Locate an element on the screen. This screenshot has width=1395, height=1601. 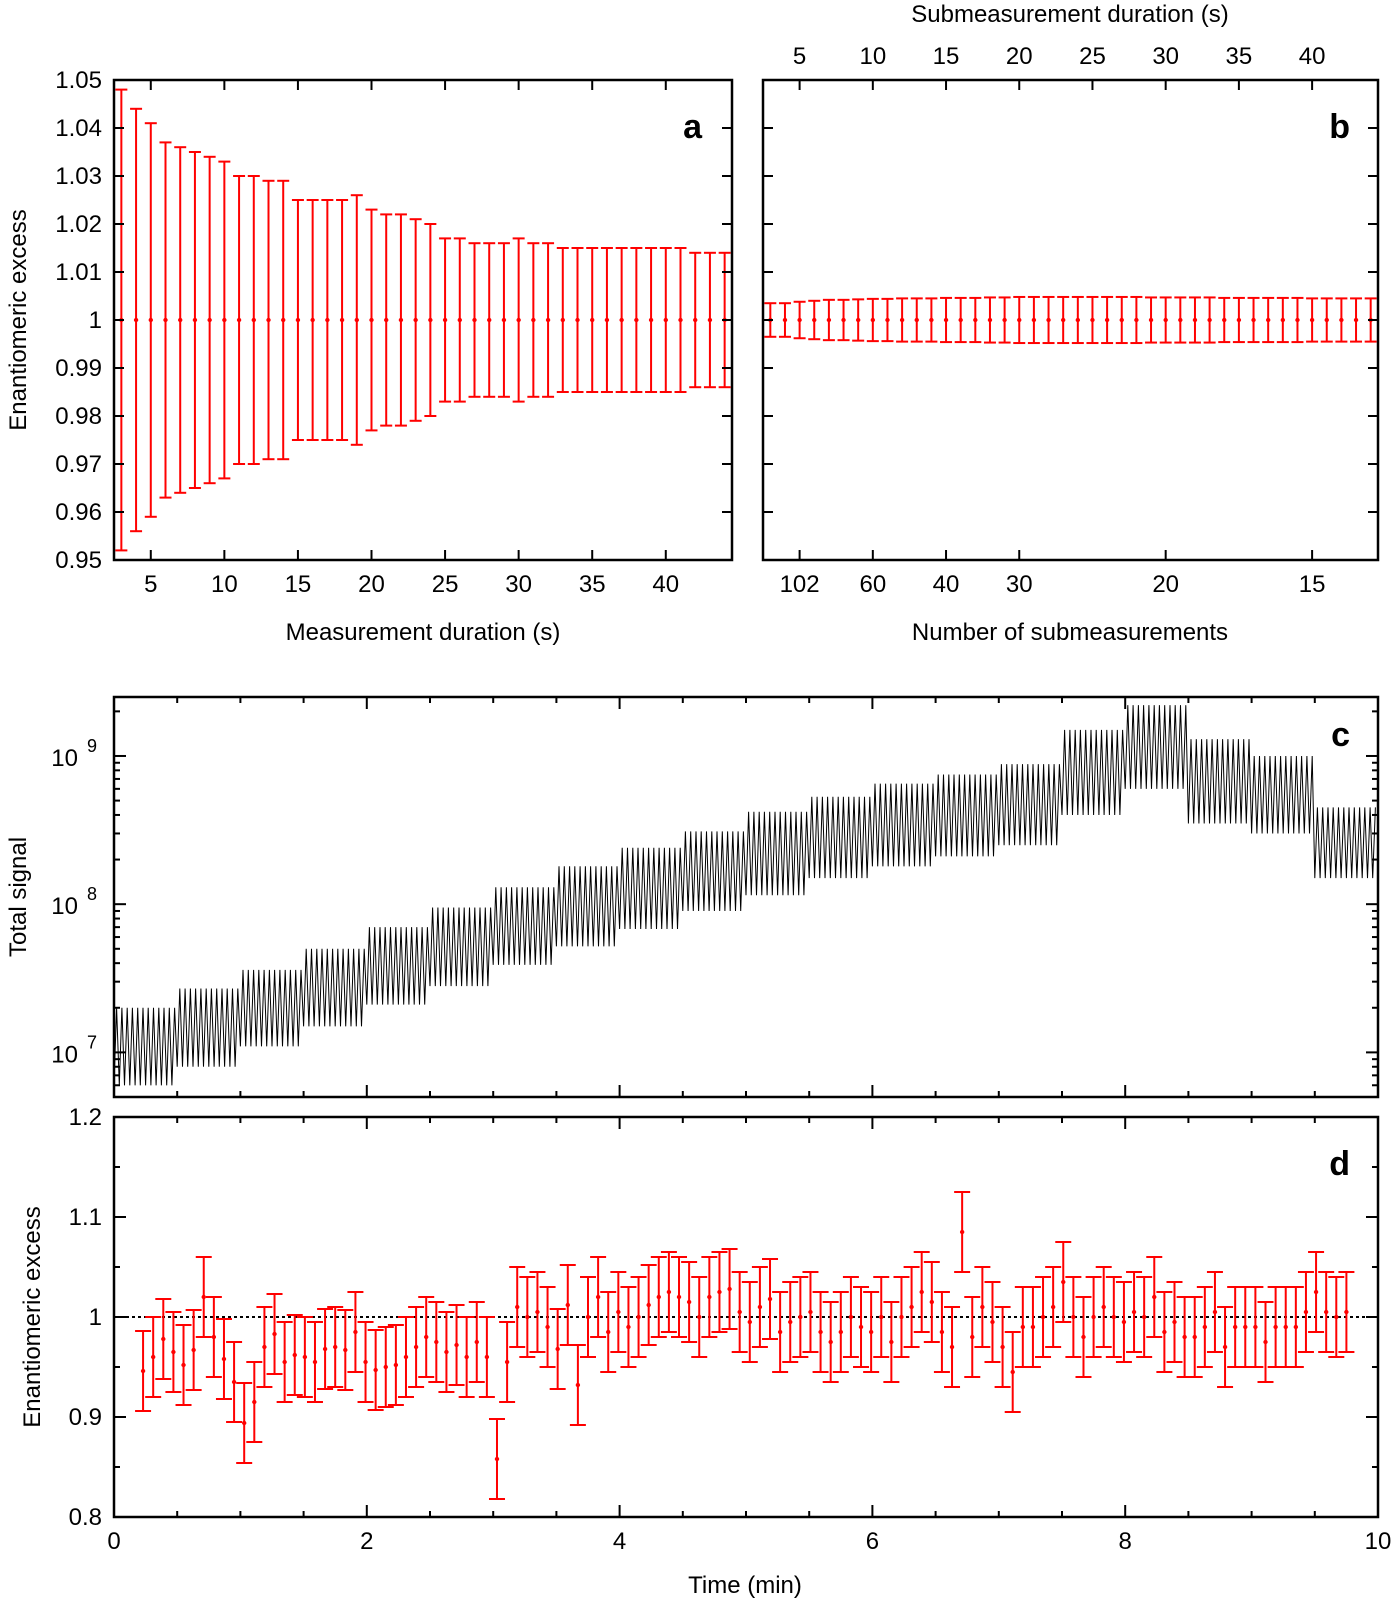
panel-b-xtick-label: 20 is located at coordinates (1165, 584).